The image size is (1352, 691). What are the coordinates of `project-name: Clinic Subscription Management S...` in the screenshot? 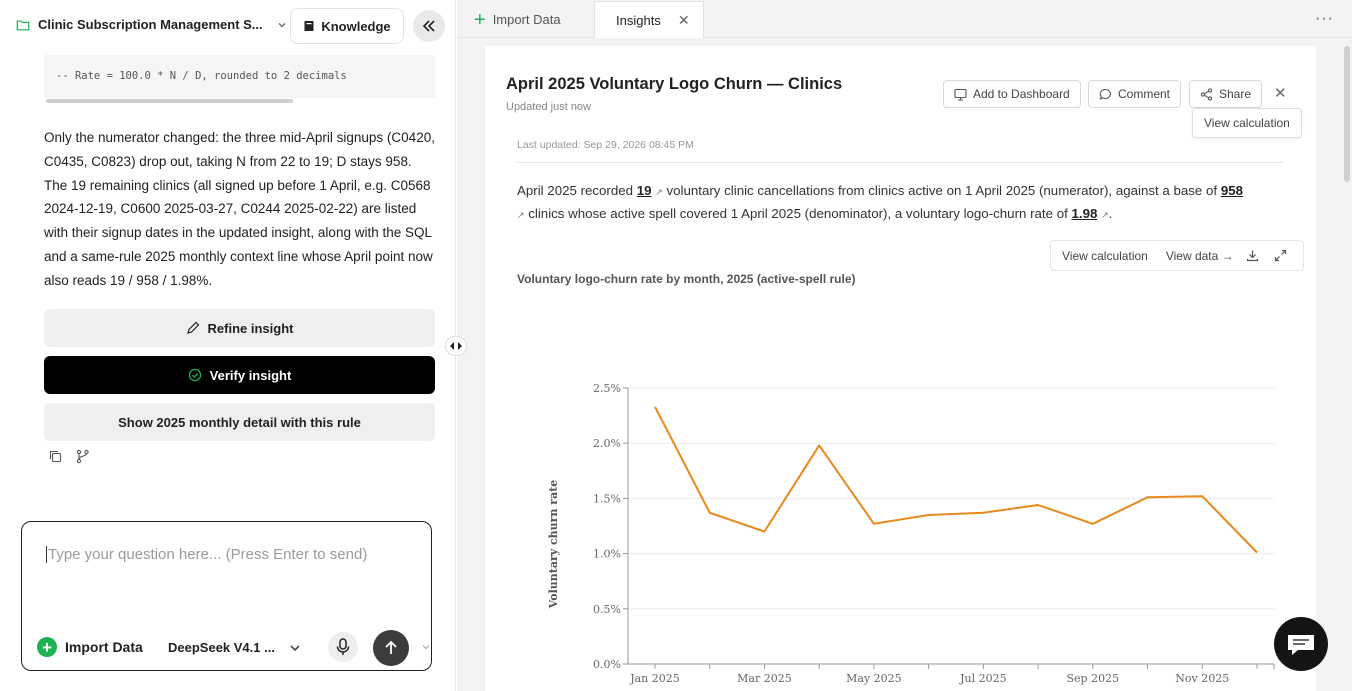 It's located at (150, 24).